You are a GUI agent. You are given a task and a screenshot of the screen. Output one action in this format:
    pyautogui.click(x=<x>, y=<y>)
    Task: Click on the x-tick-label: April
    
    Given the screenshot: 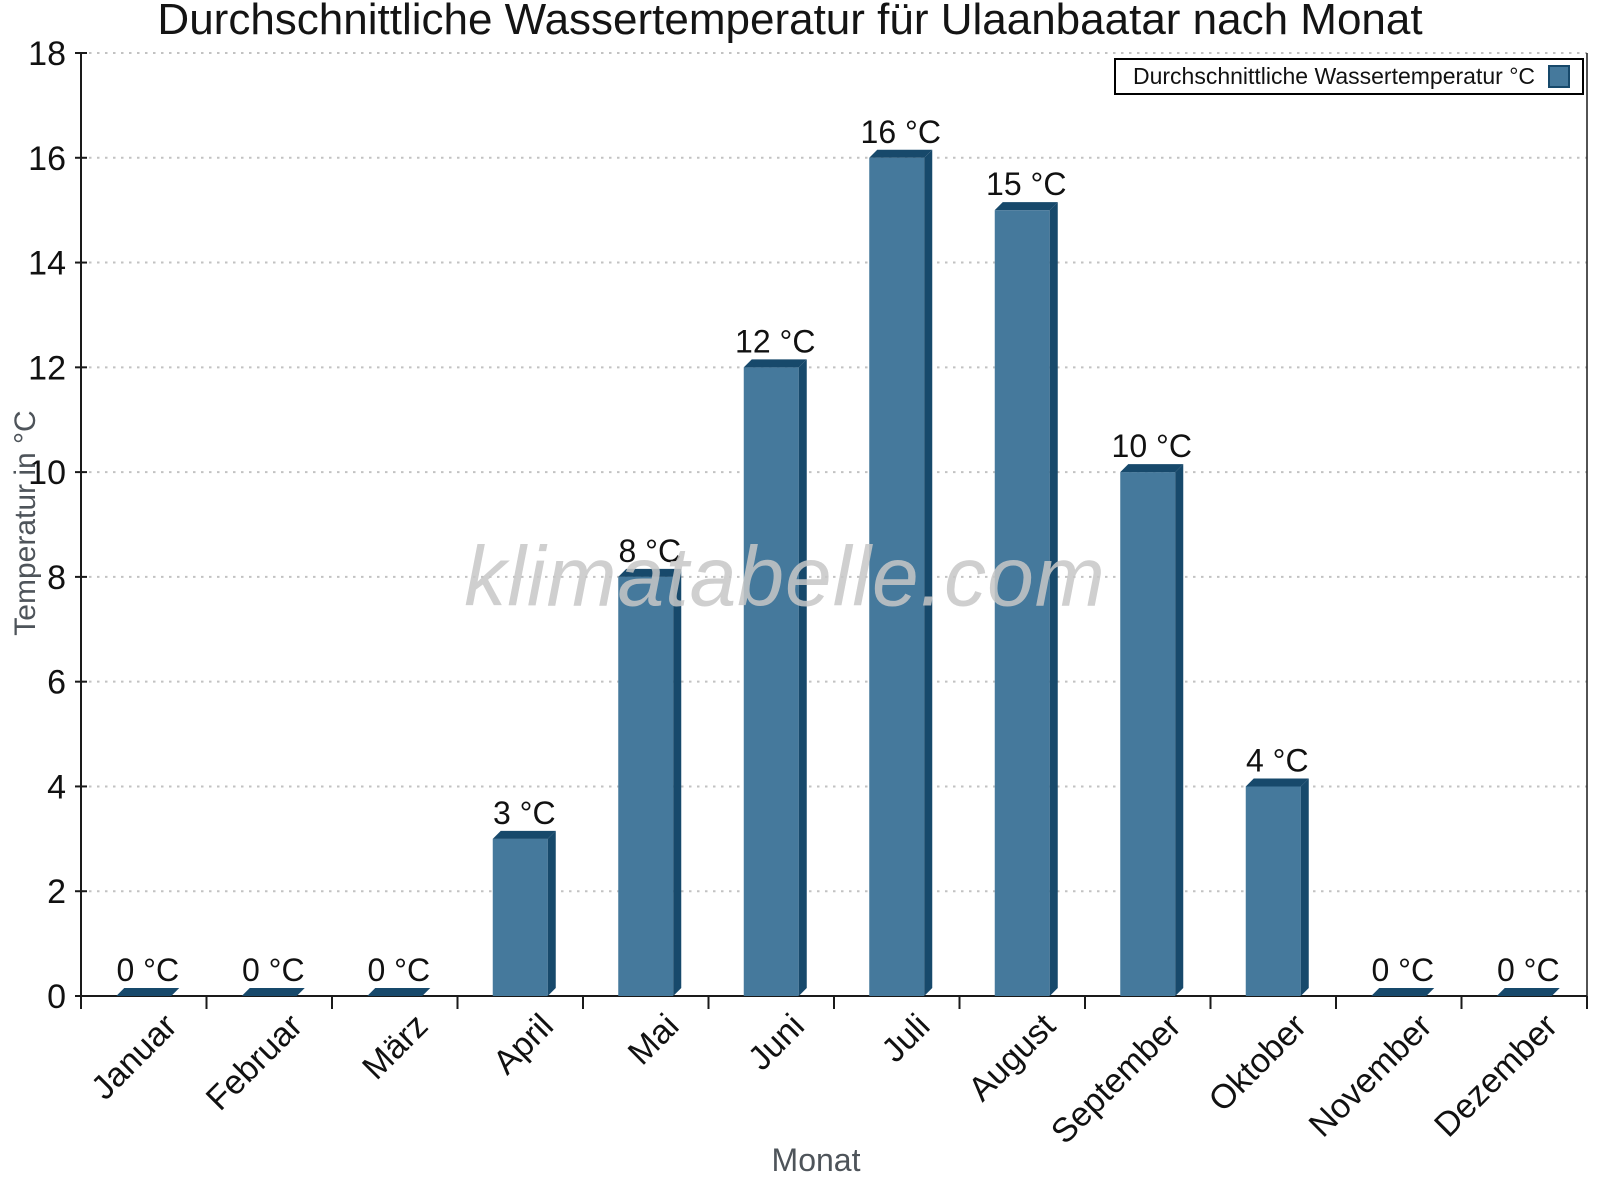 What is the action you would take?
    pyautogui.click(x=523, y=1044)
    